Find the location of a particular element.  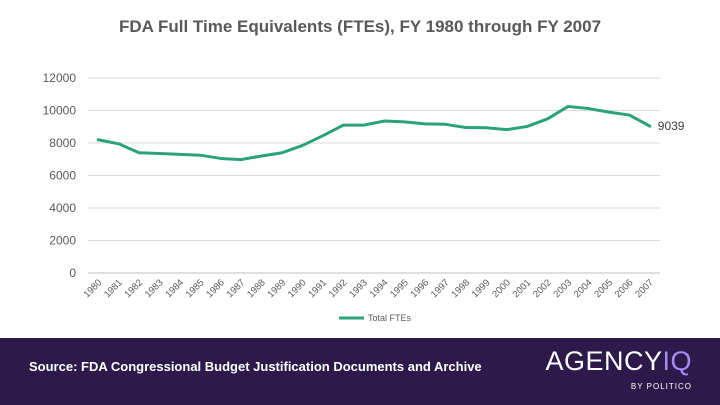

x-tick-label: 2005 is located at coordinates (603, 288).